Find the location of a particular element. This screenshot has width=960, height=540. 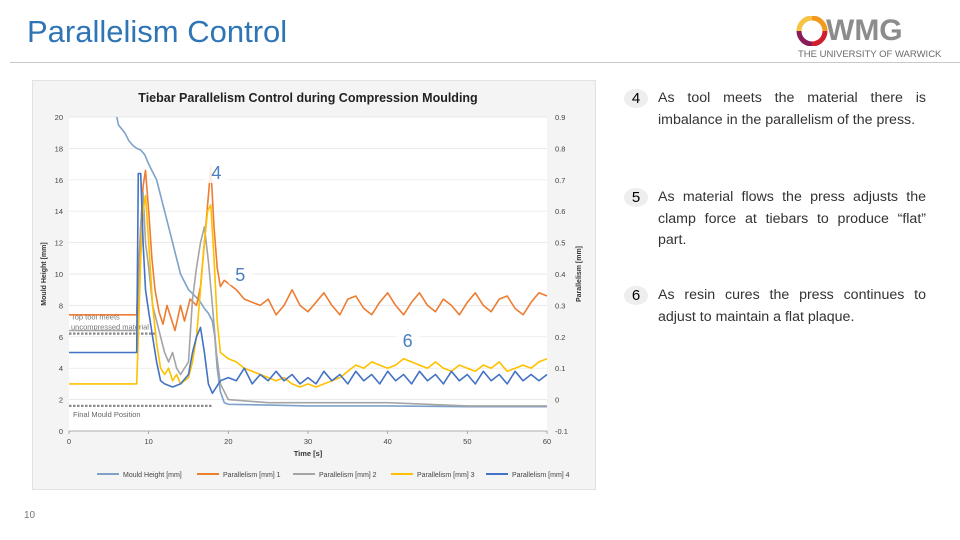

y2-tick-label: 0.3 is located at coordinates (560, 305).